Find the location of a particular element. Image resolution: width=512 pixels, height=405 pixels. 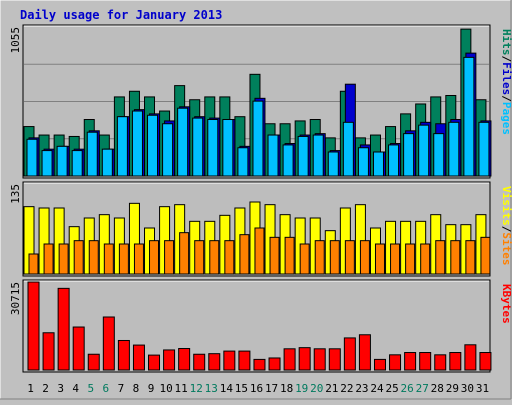

day-label-29: 29 is located at coordinates (452, 388).